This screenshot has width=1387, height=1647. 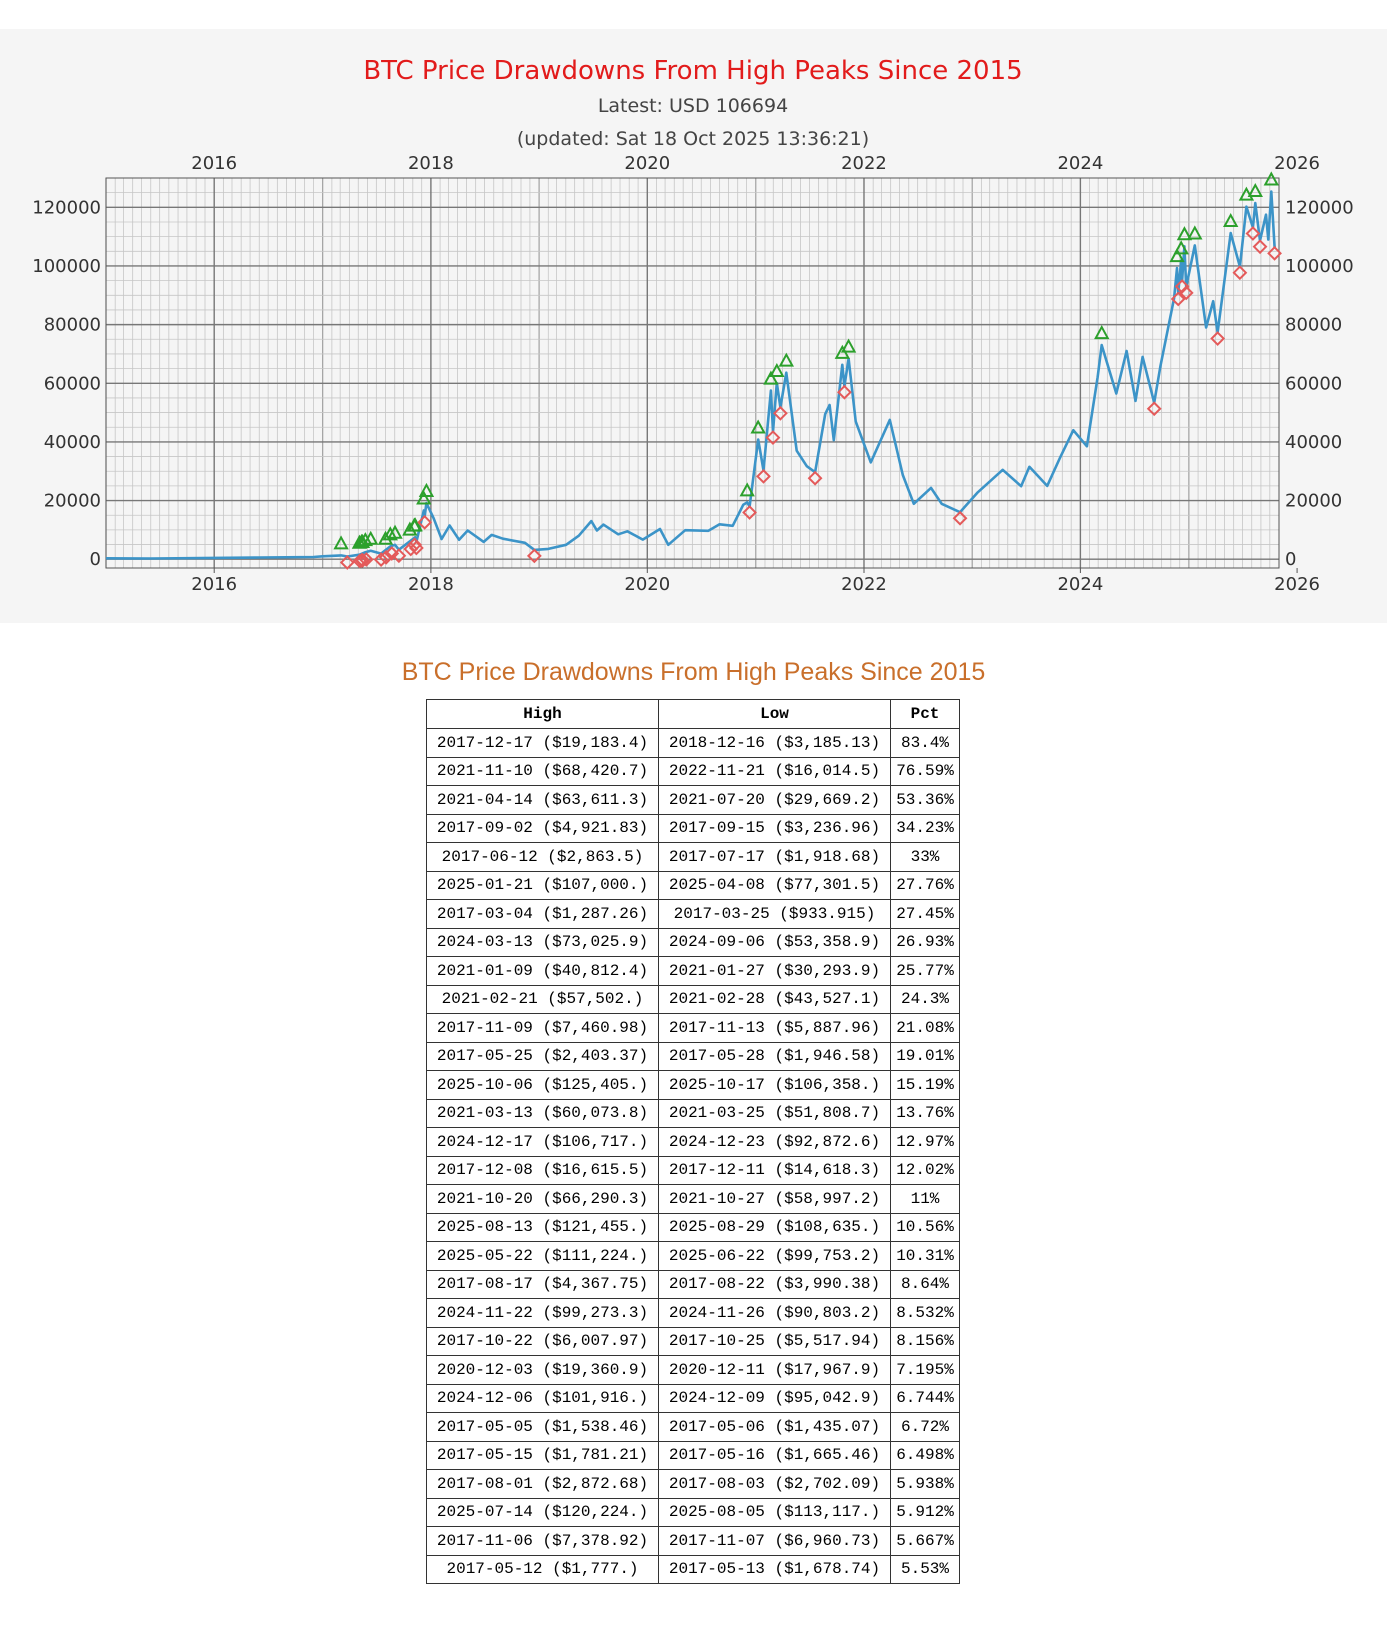 What do you see at coordinates (925, 1484) in the screenshot?
I see `cell-pct: 5.938%` at bounding box center [925, 1484].